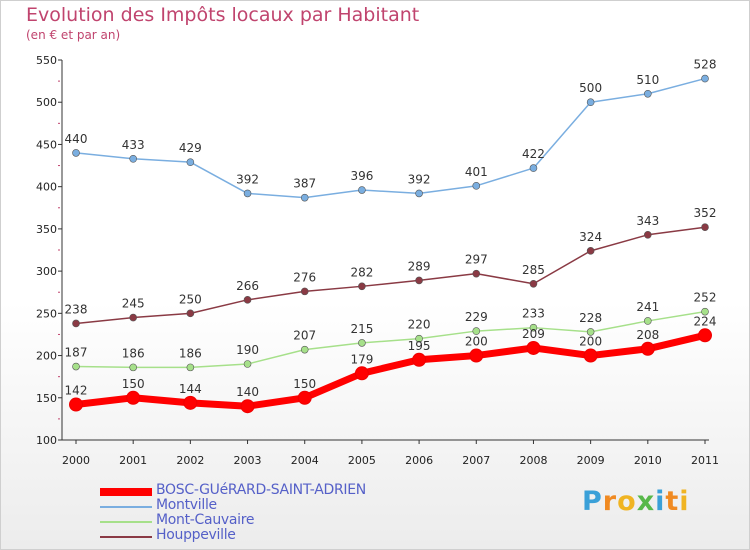 The height and width of the screenshot is (550, 750). I want to click on x-tick-label: 2004, so click(305, 460).